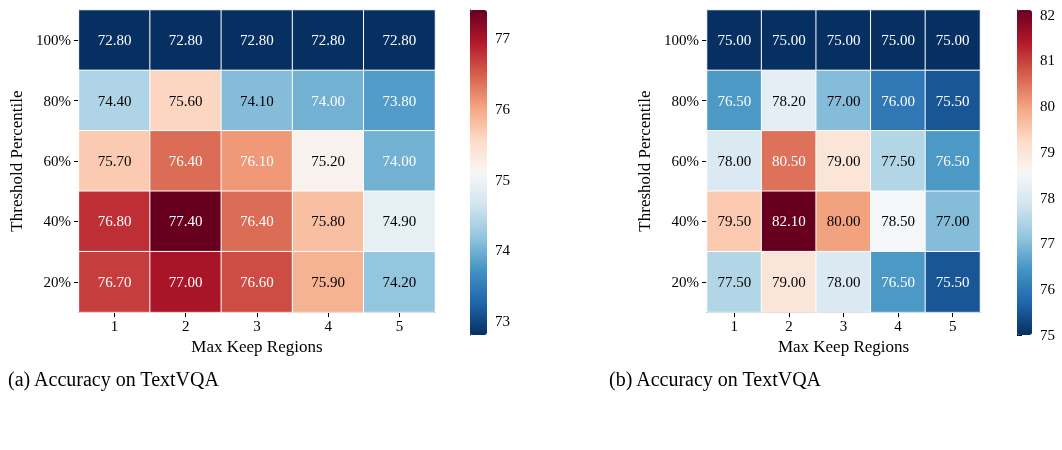 Image resolution: width=1062 pixels, height=450 pixels. Describe the element at coordinates (185, 100) in the screenshot. I see `data-label: 75.60` at that location.